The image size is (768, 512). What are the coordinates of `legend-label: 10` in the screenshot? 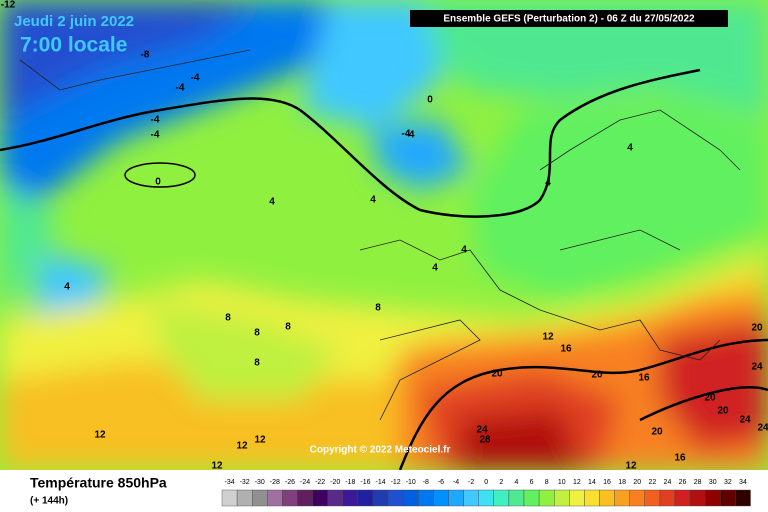 It's located at (562, 482).